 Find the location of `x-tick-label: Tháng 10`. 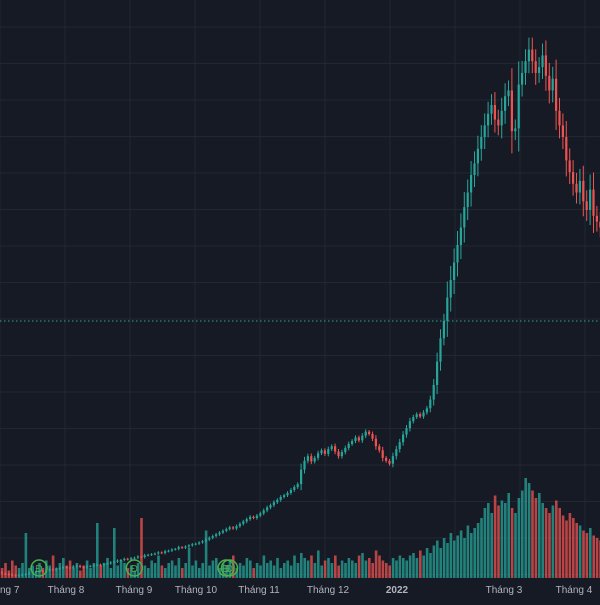

x-tick-label: Tháng 10 is located at coordinates (196, 590).